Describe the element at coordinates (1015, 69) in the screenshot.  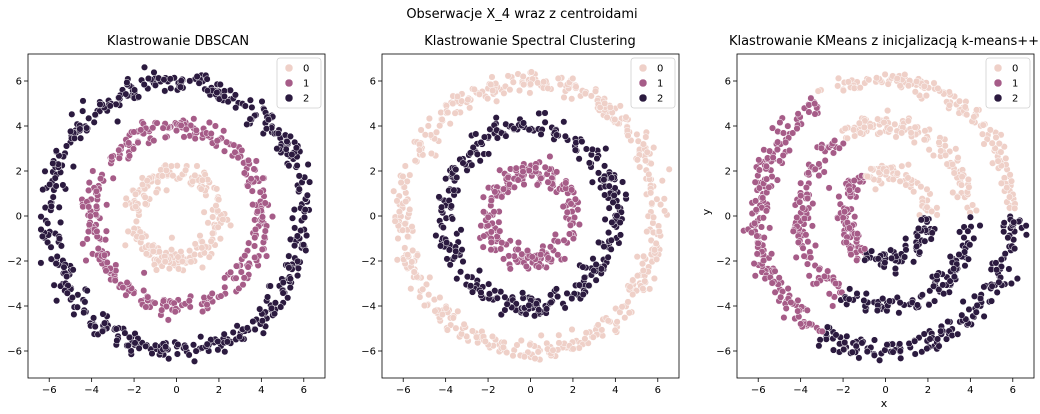
I see `legend-label: 0` at that location.